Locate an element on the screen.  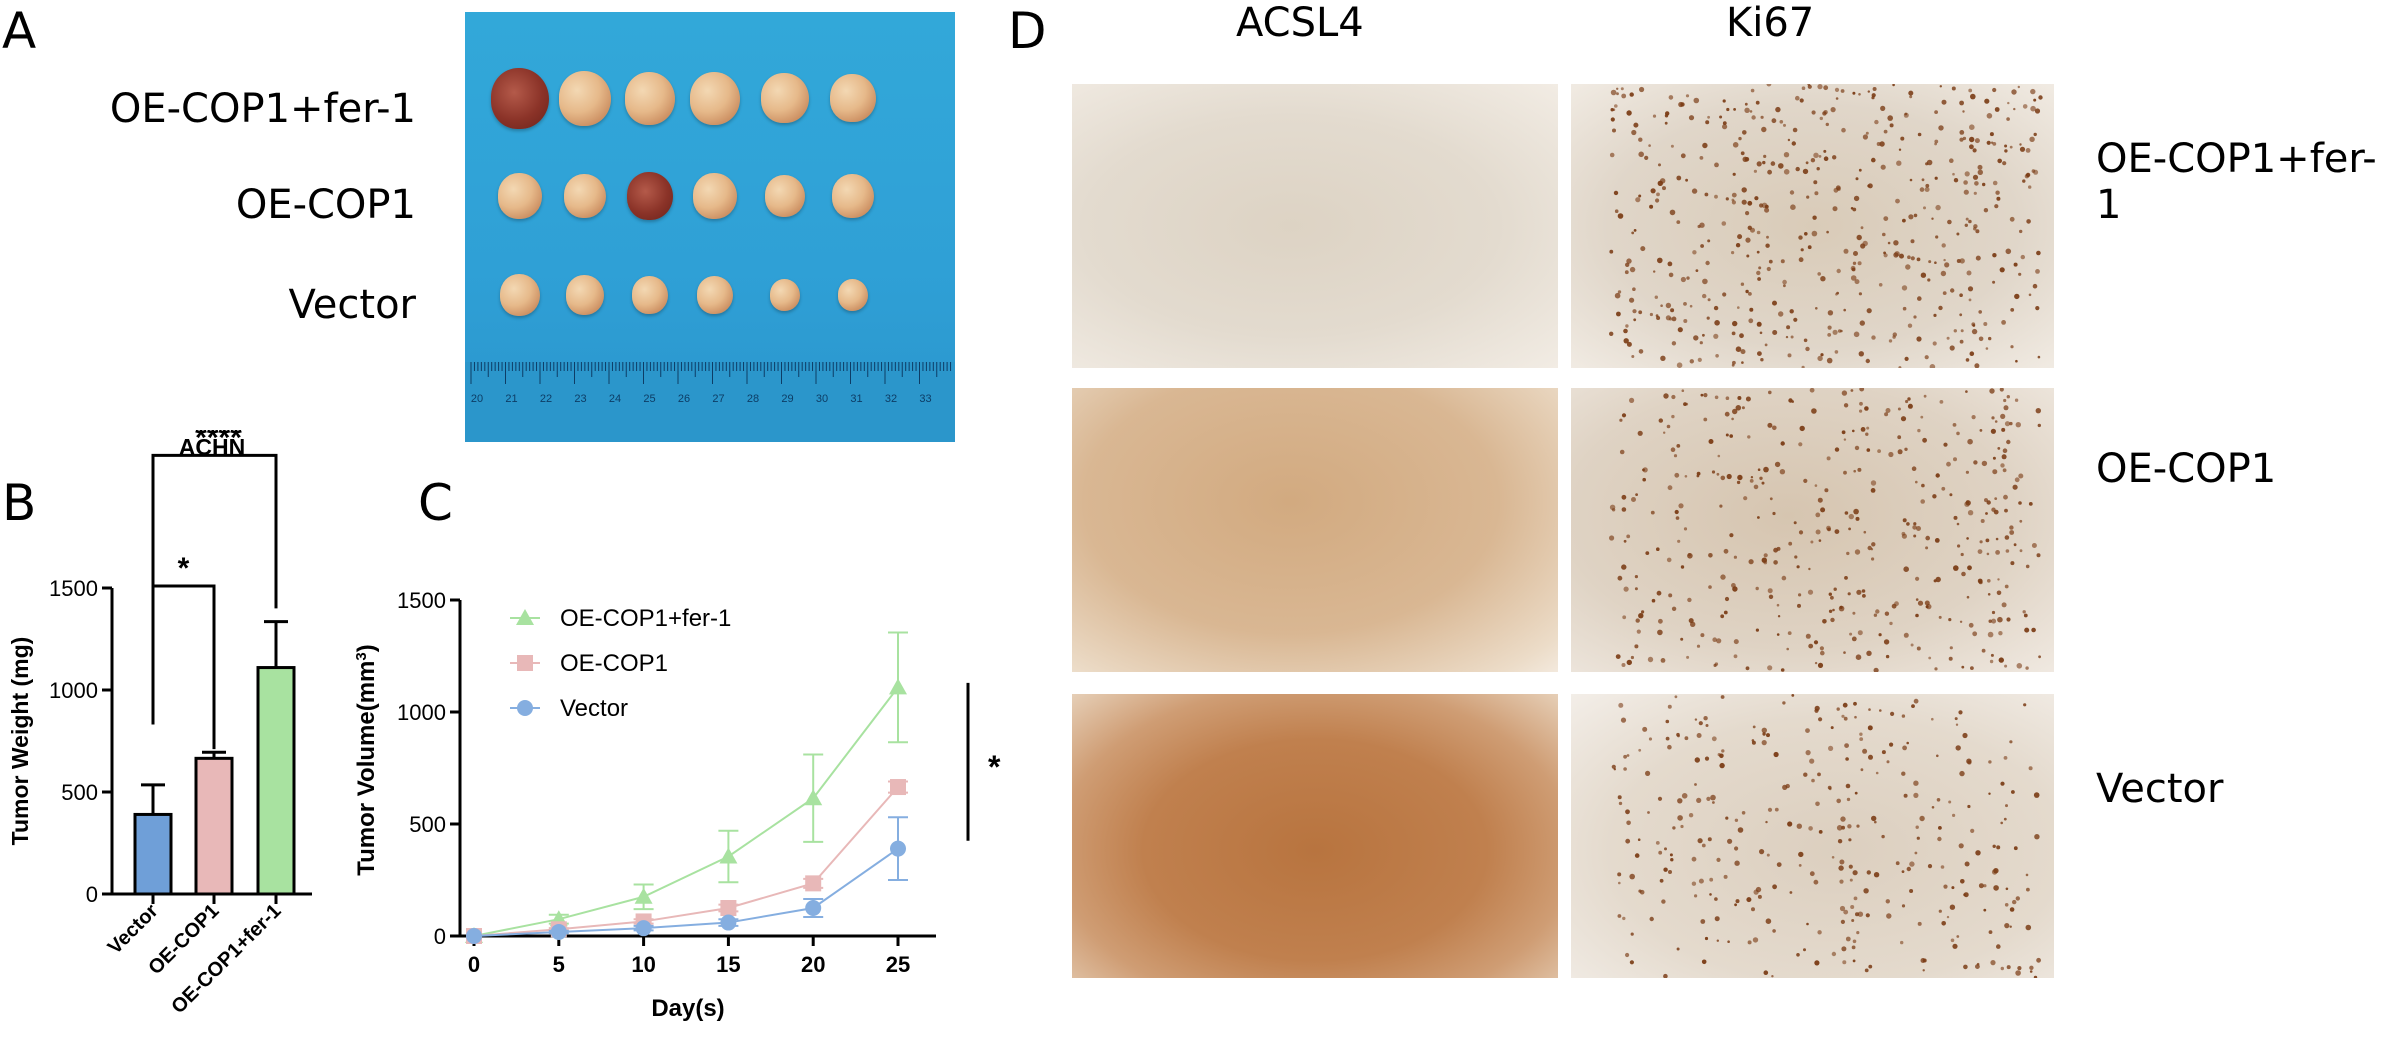
ruler-tick-label: 29 is located at coordinates (787, 399).